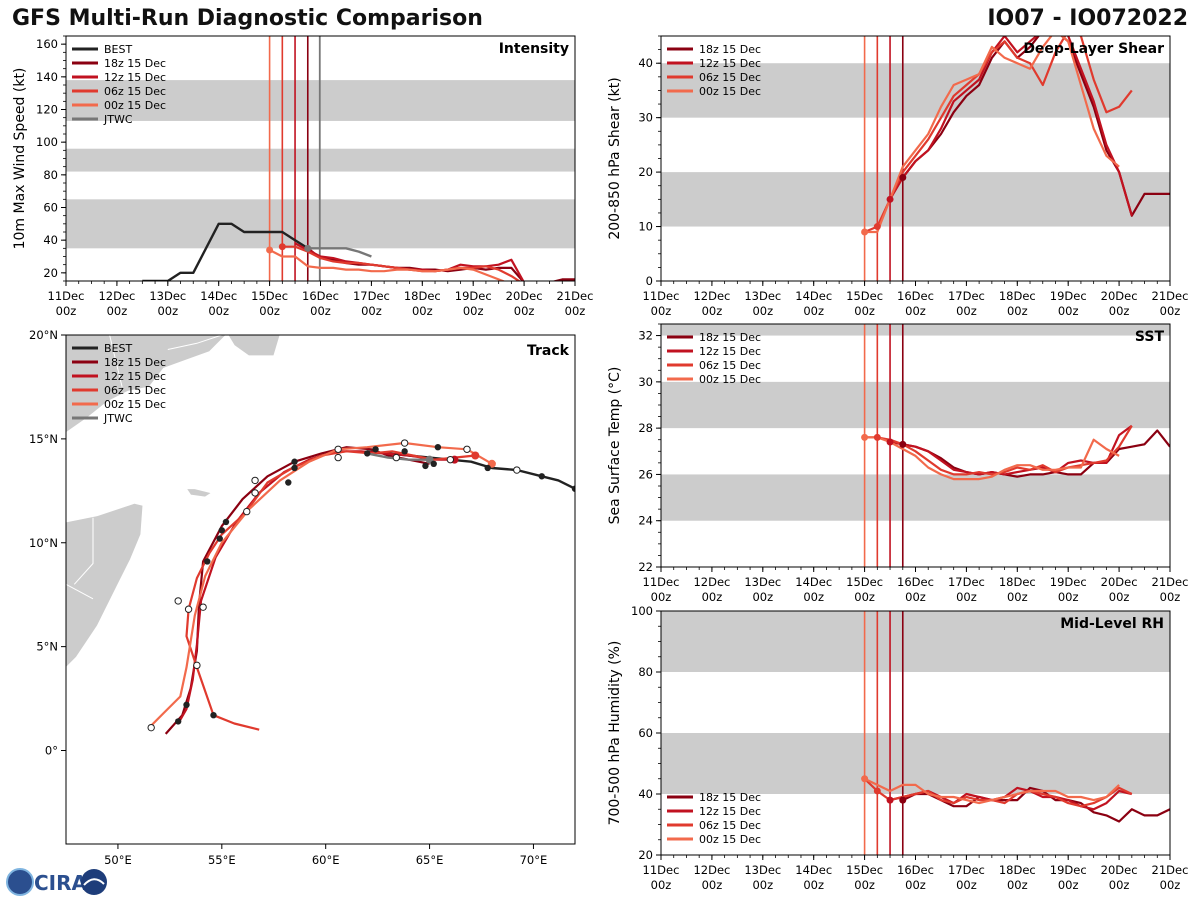 The height and width of the screenshot is (900, 1200). What do you see at coordinates (118, 860) in the screenshot?
I see `track-xtick-label: 50°E` at bounding box center [118, 860].